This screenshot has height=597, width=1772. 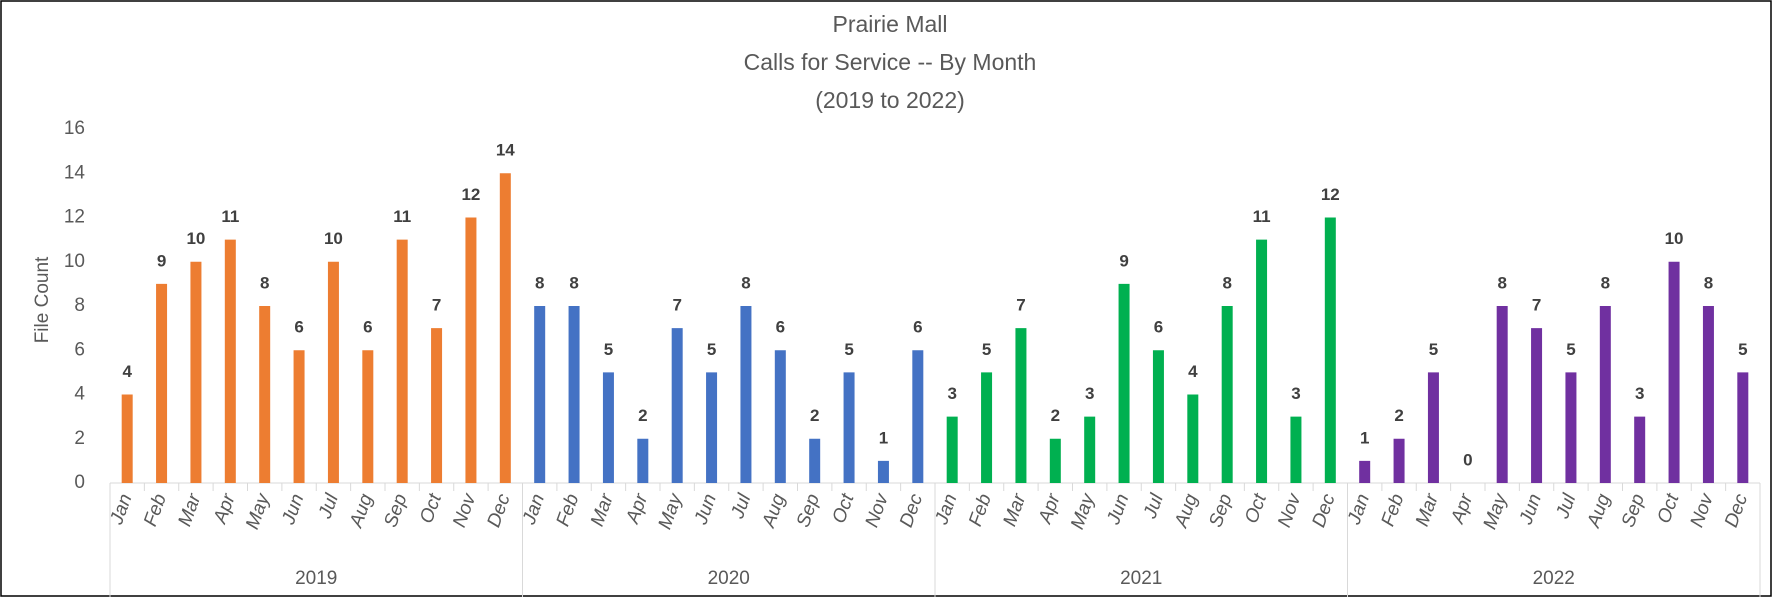 What do you see at coordinates (890, 62) in the screenshot?
I see `chart-subtitle: Calls for Service -- By Month` at bounding box center [890, 62].